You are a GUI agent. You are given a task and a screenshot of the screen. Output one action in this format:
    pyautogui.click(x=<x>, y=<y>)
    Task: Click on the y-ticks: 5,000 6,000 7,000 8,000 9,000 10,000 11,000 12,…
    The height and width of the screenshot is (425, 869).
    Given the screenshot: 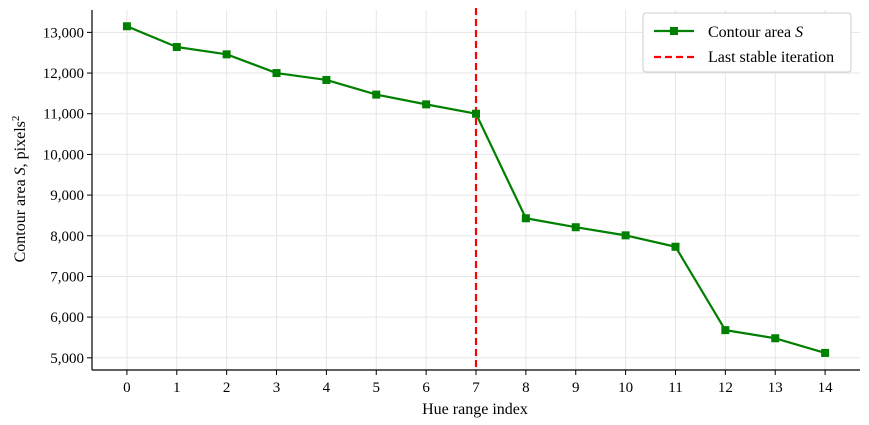 What is the action you would take?
    pyautogui.click(x=67, y=196)
    